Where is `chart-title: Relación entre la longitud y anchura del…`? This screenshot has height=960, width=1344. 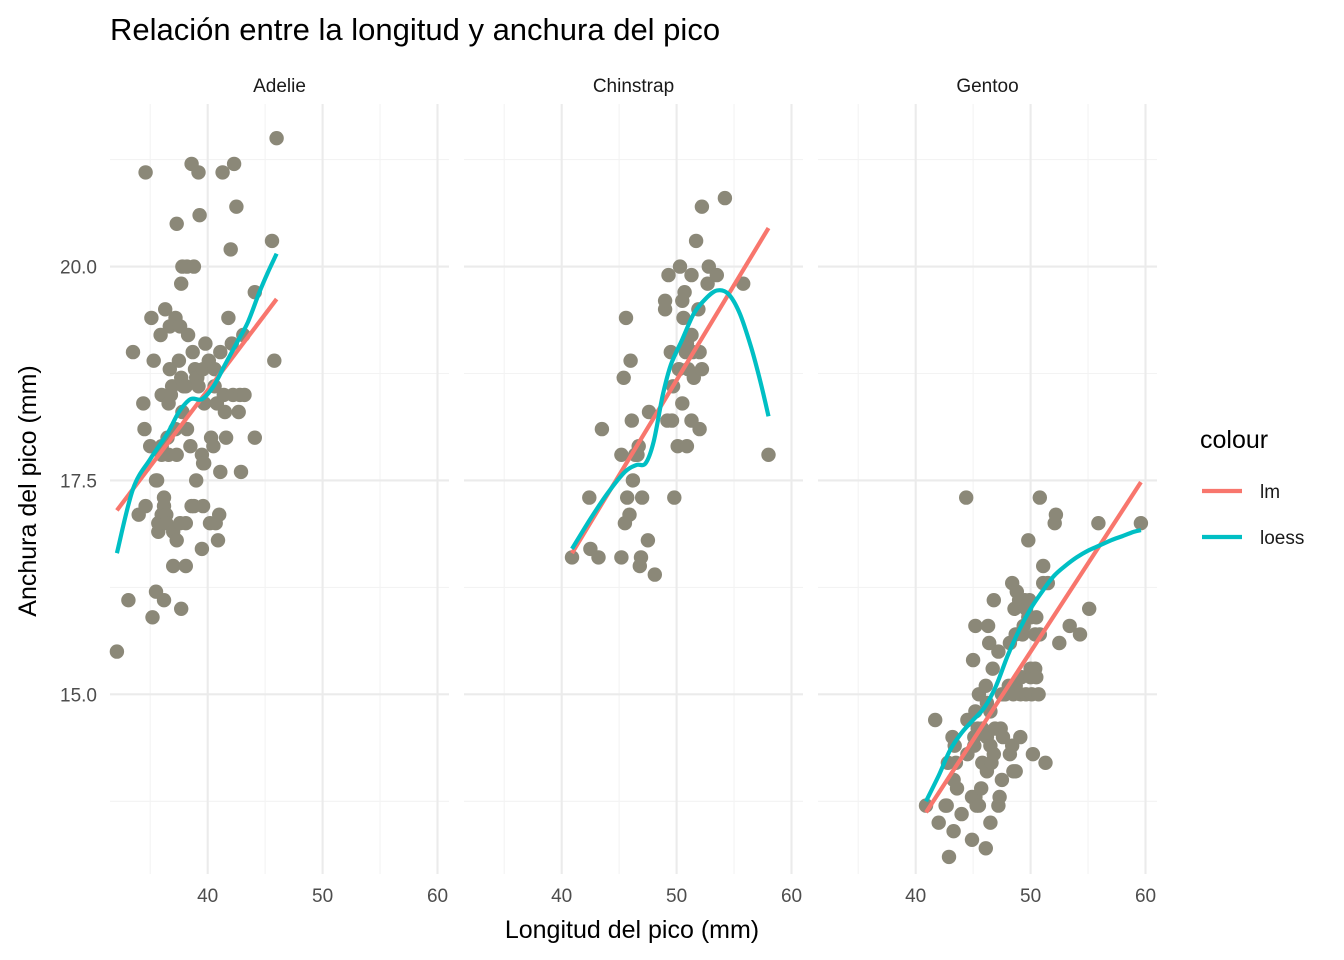 chart-title: Relación entre la longitud y anchura del… is located at coordinates (415, 29).